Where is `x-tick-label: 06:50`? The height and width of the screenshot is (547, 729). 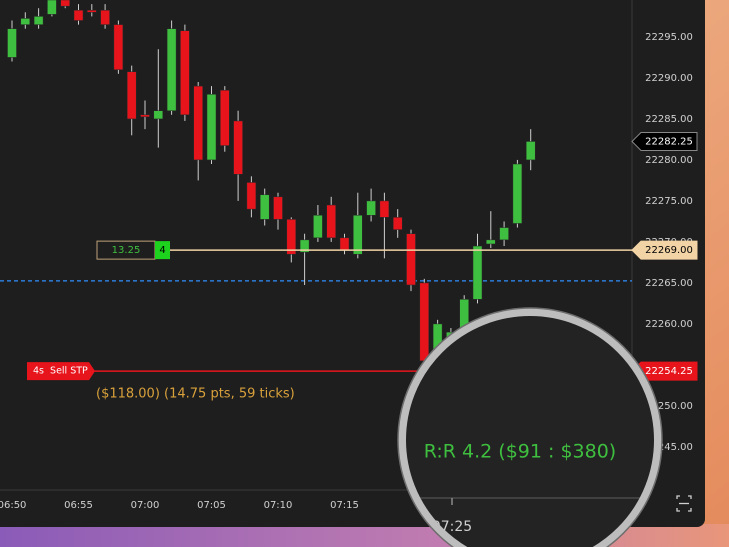
x-tick-label: 06:50 is located at coordinates (13, 505).